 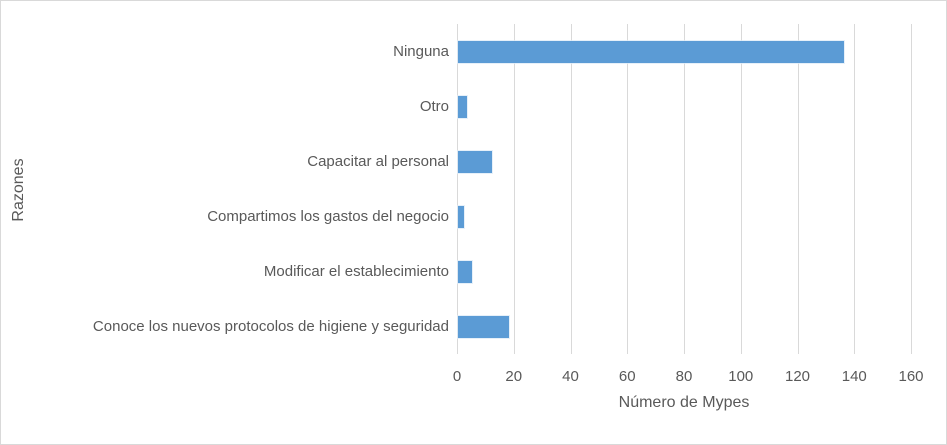 What do you see at coordinates (421, 51) in the screenshot?
I see `category-label: Ninguna` at bounding box center [421, 51].